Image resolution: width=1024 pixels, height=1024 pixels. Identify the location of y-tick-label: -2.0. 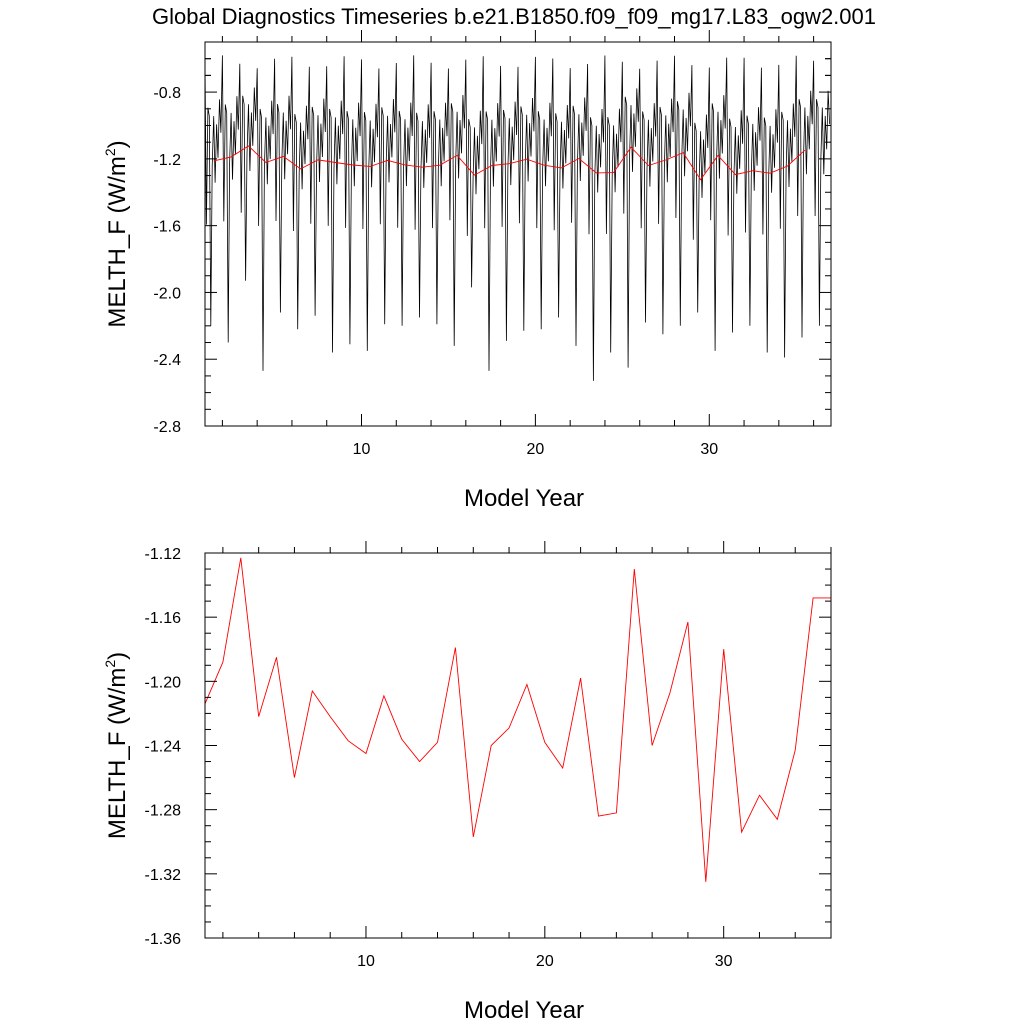
(167, 293).